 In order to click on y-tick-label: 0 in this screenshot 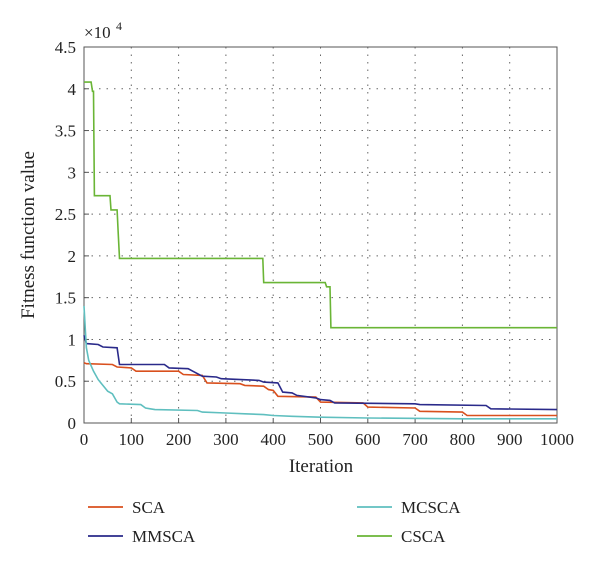, I will do `click(72, 423)`.